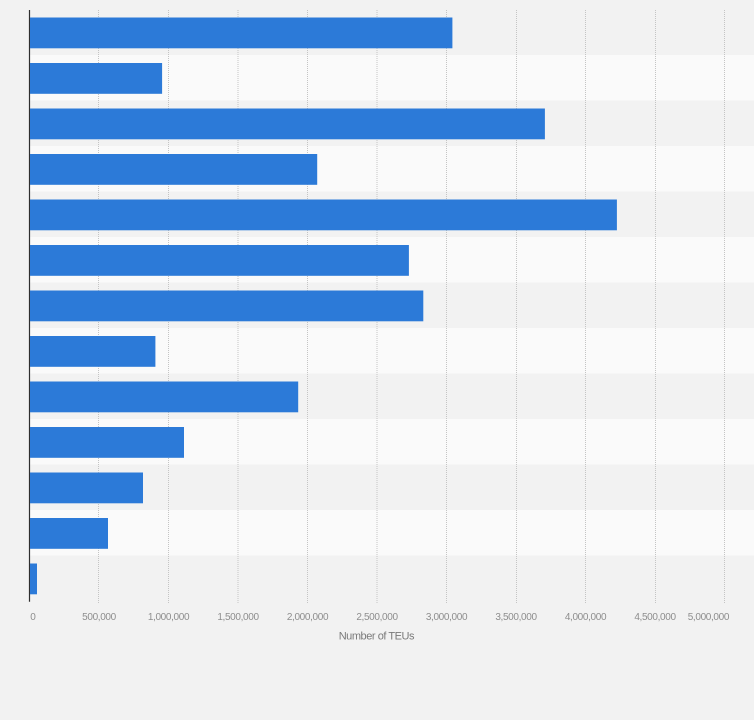  I want to click on svg-text: 500,000, so click(99, 617).